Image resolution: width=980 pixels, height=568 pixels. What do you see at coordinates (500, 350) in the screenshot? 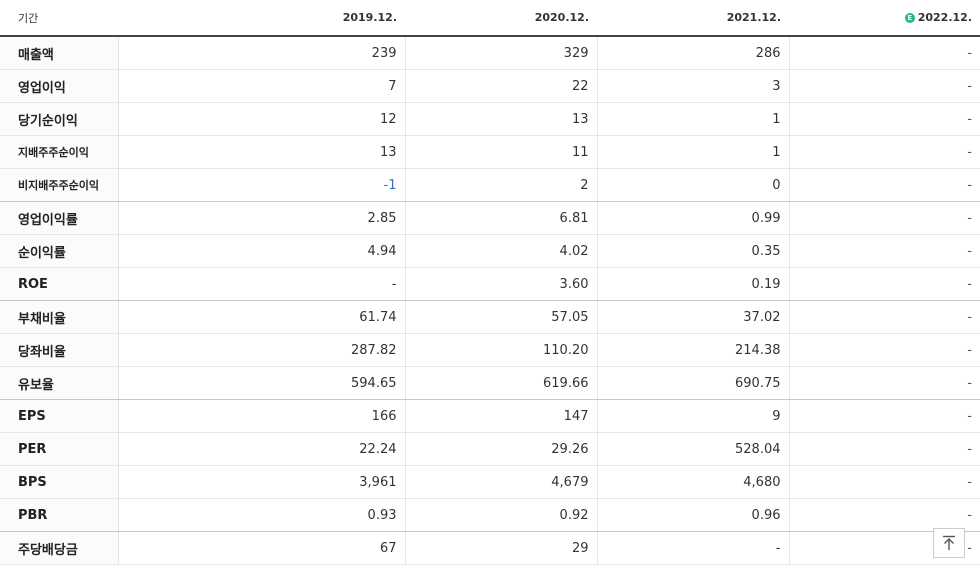
I see `cell: 110.20` at bounding box center [500, 350].